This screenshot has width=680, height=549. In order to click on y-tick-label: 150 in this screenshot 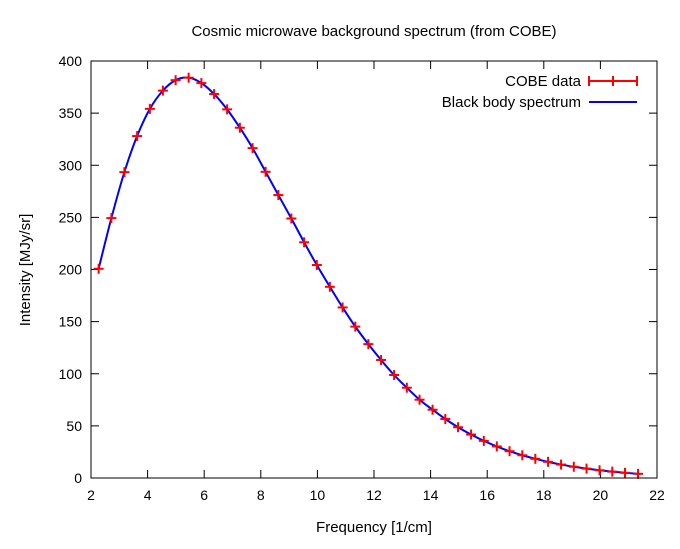, I will do `click(71, 322)`.